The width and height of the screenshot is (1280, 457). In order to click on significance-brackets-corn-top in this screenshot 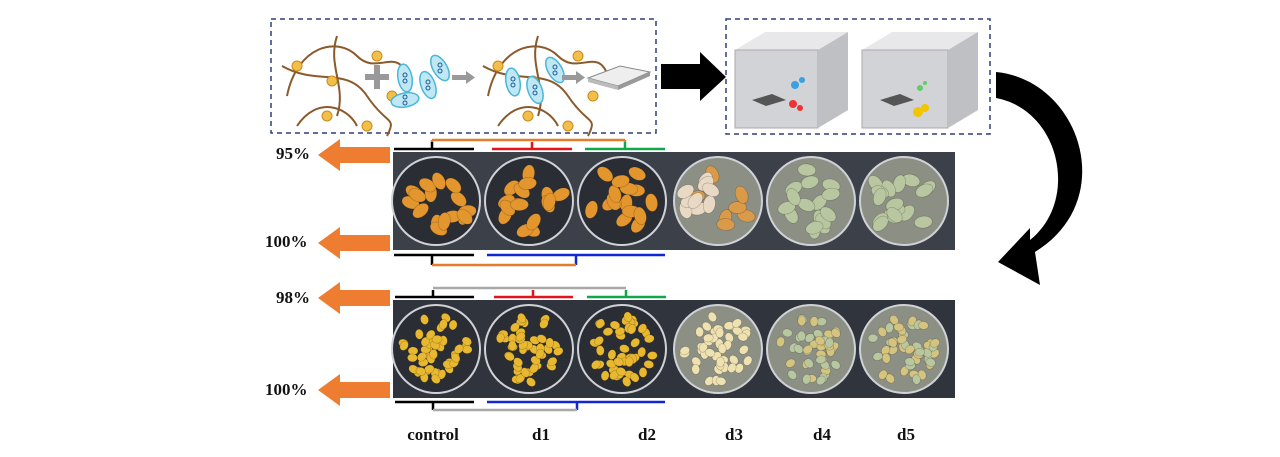, I will do `click(530, 292)`.